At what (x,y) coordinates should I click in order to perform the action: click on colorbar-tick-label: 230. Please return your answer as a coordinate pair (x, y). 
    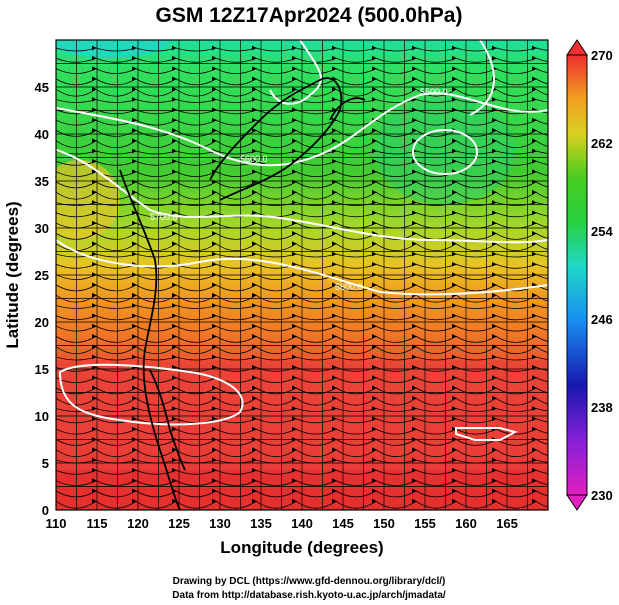
    Looking at the image, I should click on (602, 495).